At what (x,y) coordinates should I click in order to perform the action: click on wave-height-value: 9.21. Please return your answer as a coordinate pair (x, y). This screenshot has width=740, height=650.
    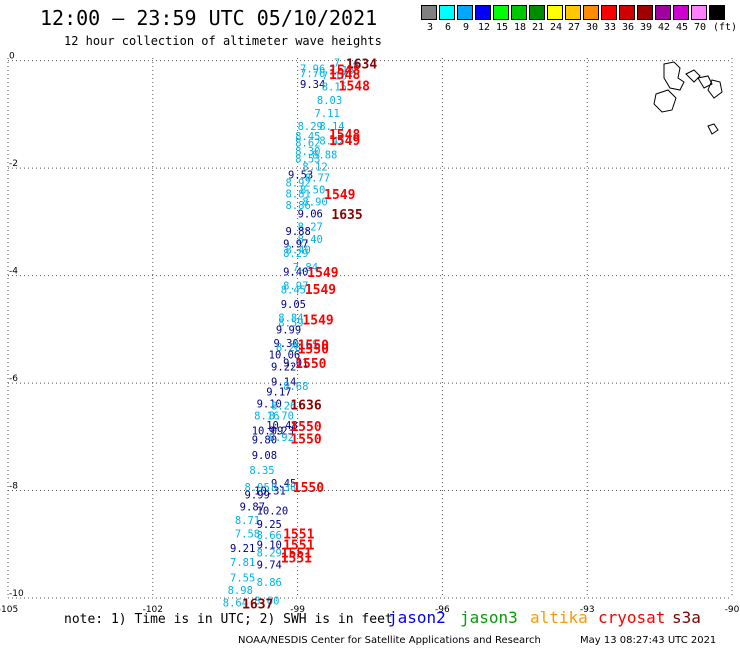
    Looking at the image, I should click on (242, 549).